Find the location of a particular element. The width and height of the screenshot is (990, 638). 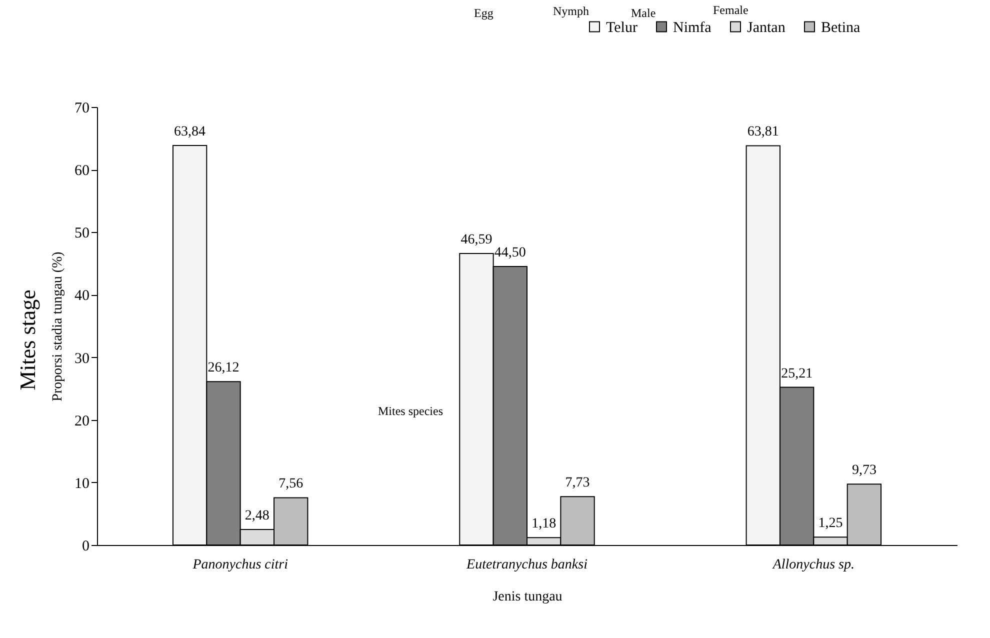

text: Nymph is located at coordinates (571, 11).